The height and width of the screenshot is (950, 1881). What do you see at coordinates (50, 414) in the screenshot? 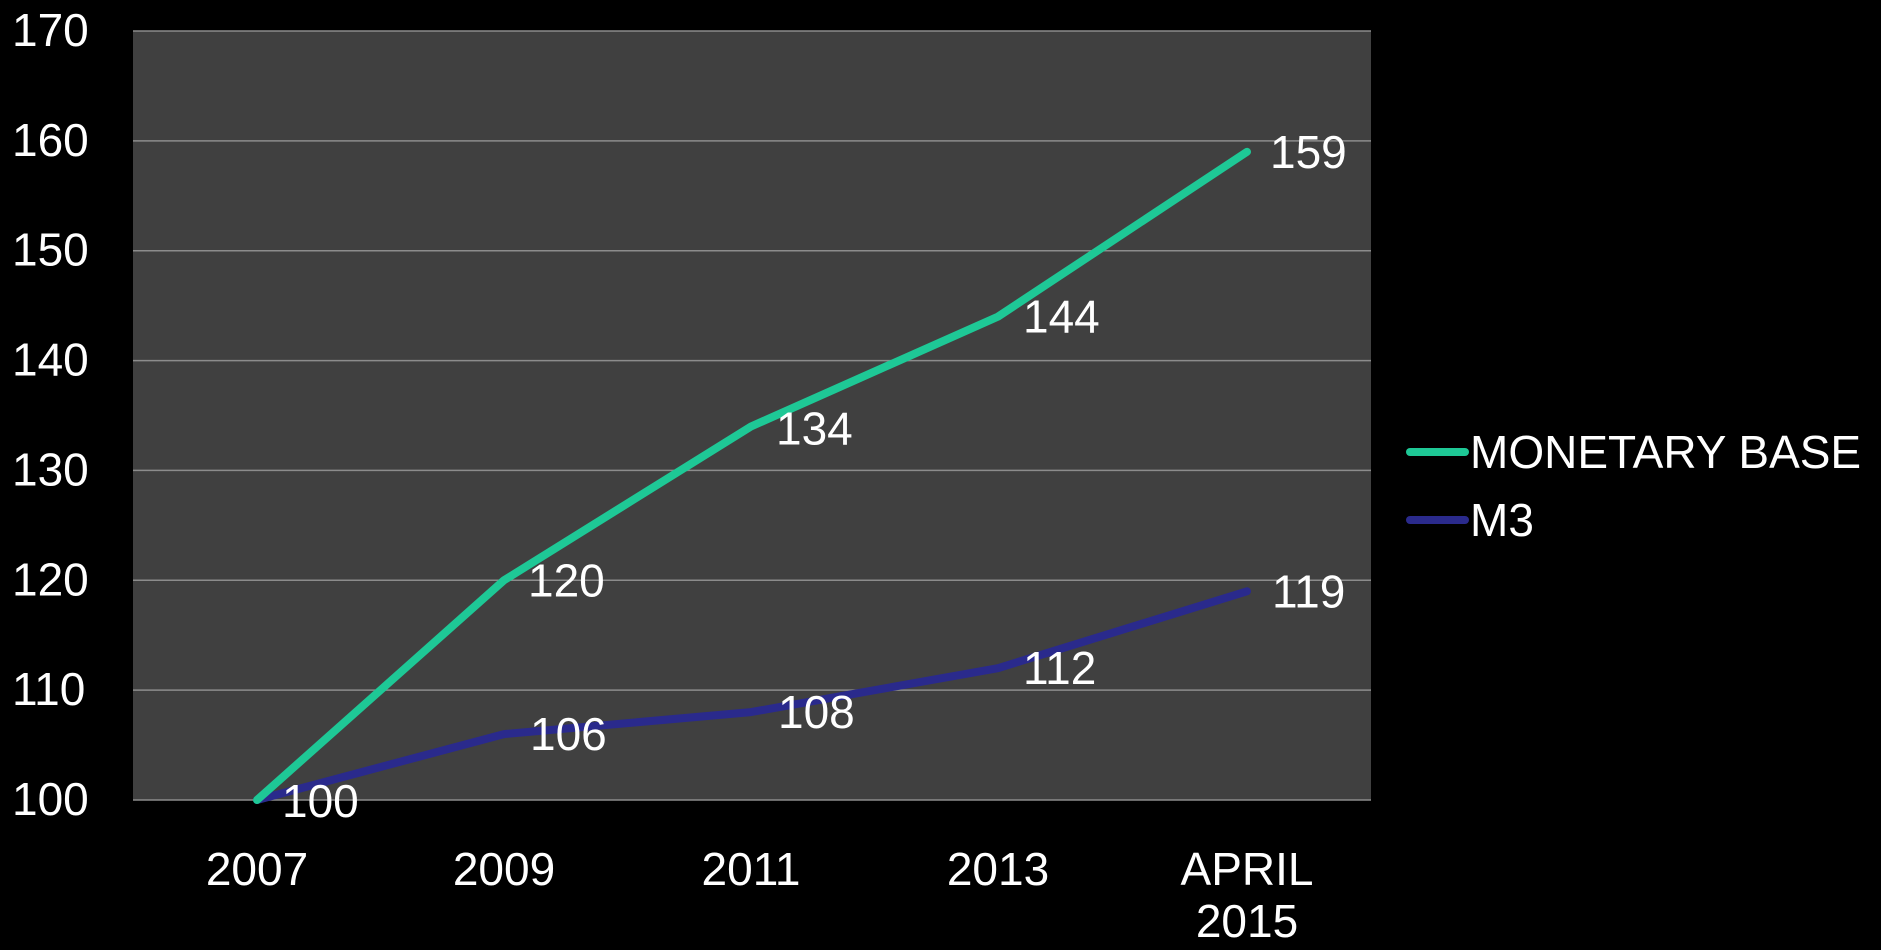
I see `y-axis-ticks: 100 110 120 130 140 150 160 170` at bounding box center [50, 414].